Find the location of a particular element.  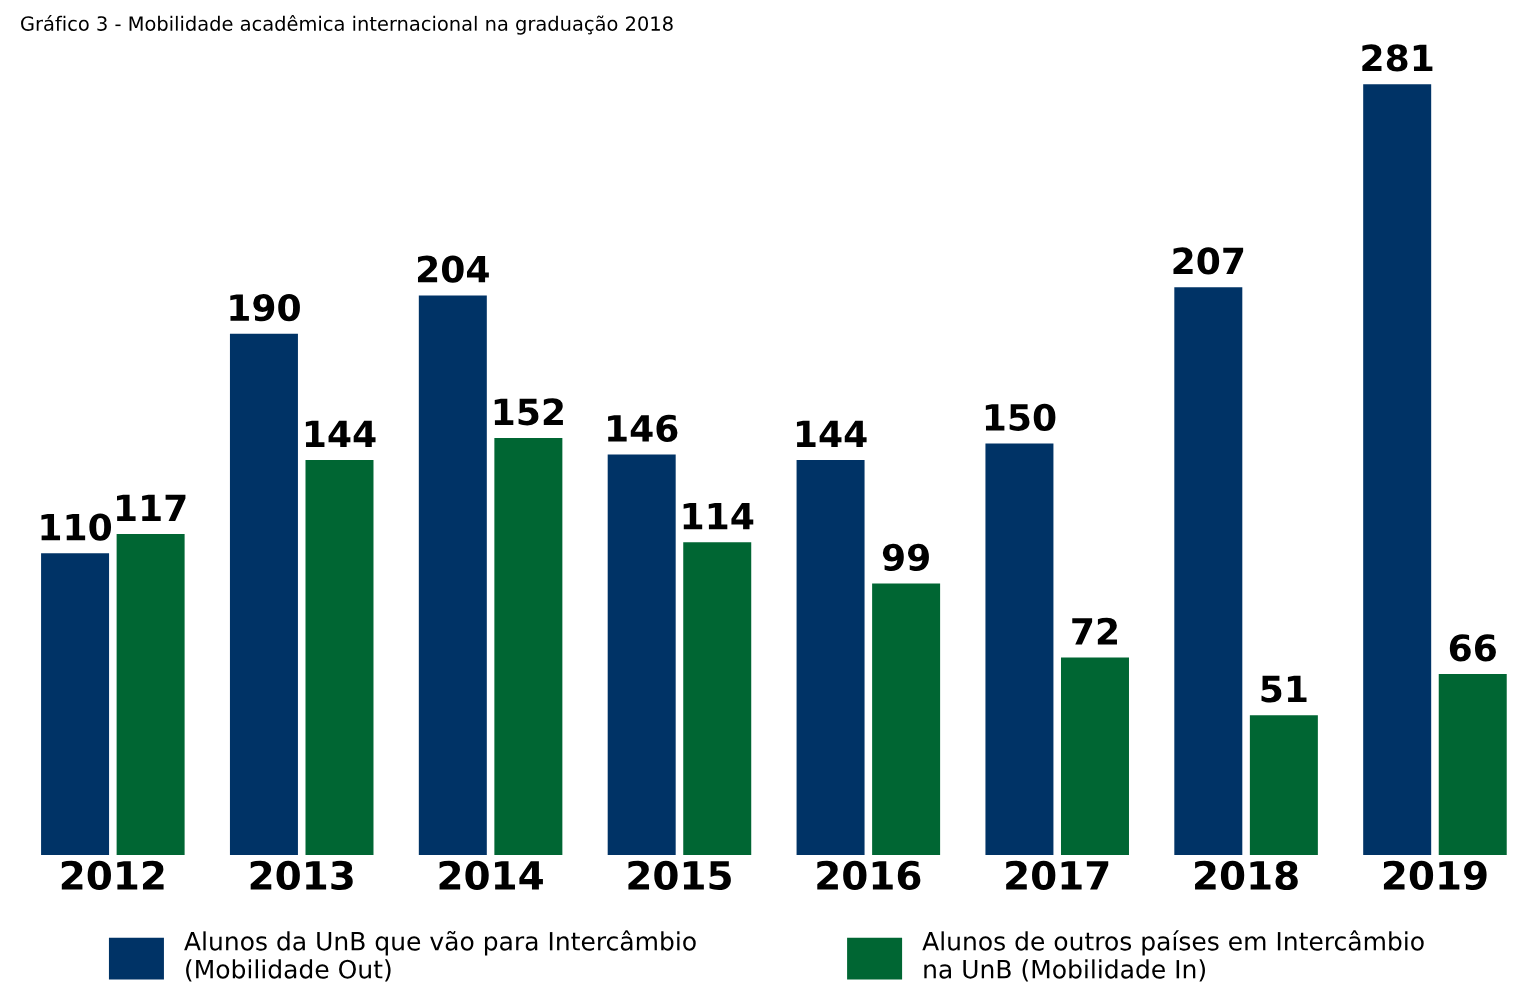

x-tick-label: 2013 is located at coordinates (301, 875).